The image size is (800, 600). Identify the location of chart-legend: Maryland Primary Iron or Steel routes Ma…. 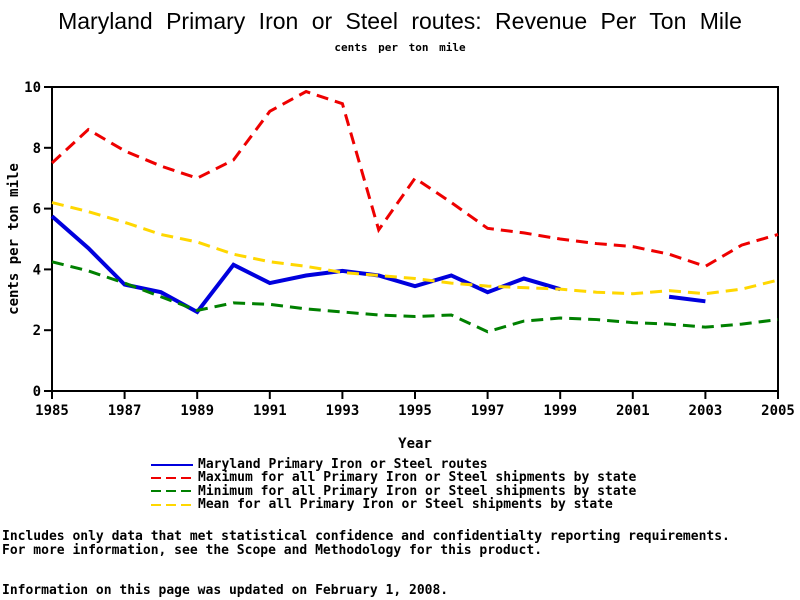
(393, 485).